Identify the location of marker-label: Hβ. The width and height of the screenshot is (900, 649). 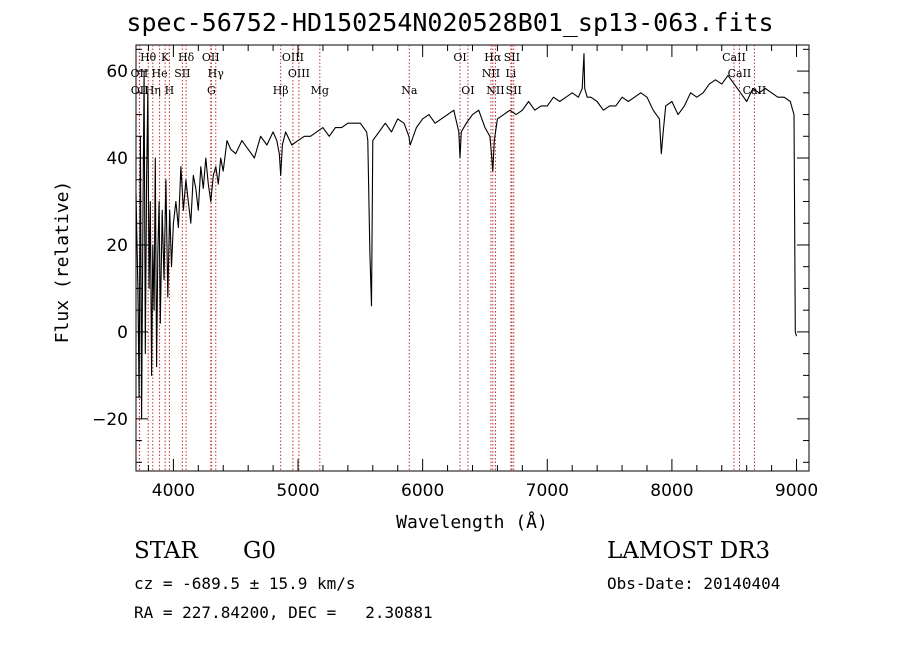
(281, 90).